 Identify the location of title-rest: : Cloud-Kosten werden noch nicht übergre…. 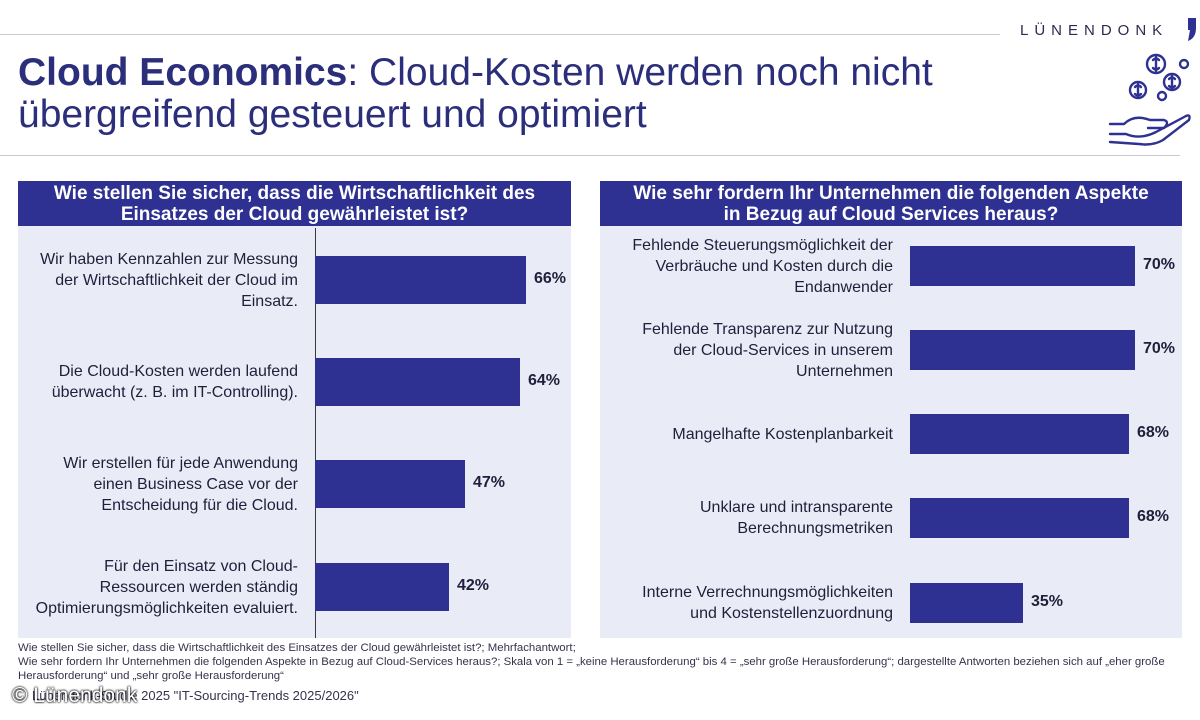
(475, 93).